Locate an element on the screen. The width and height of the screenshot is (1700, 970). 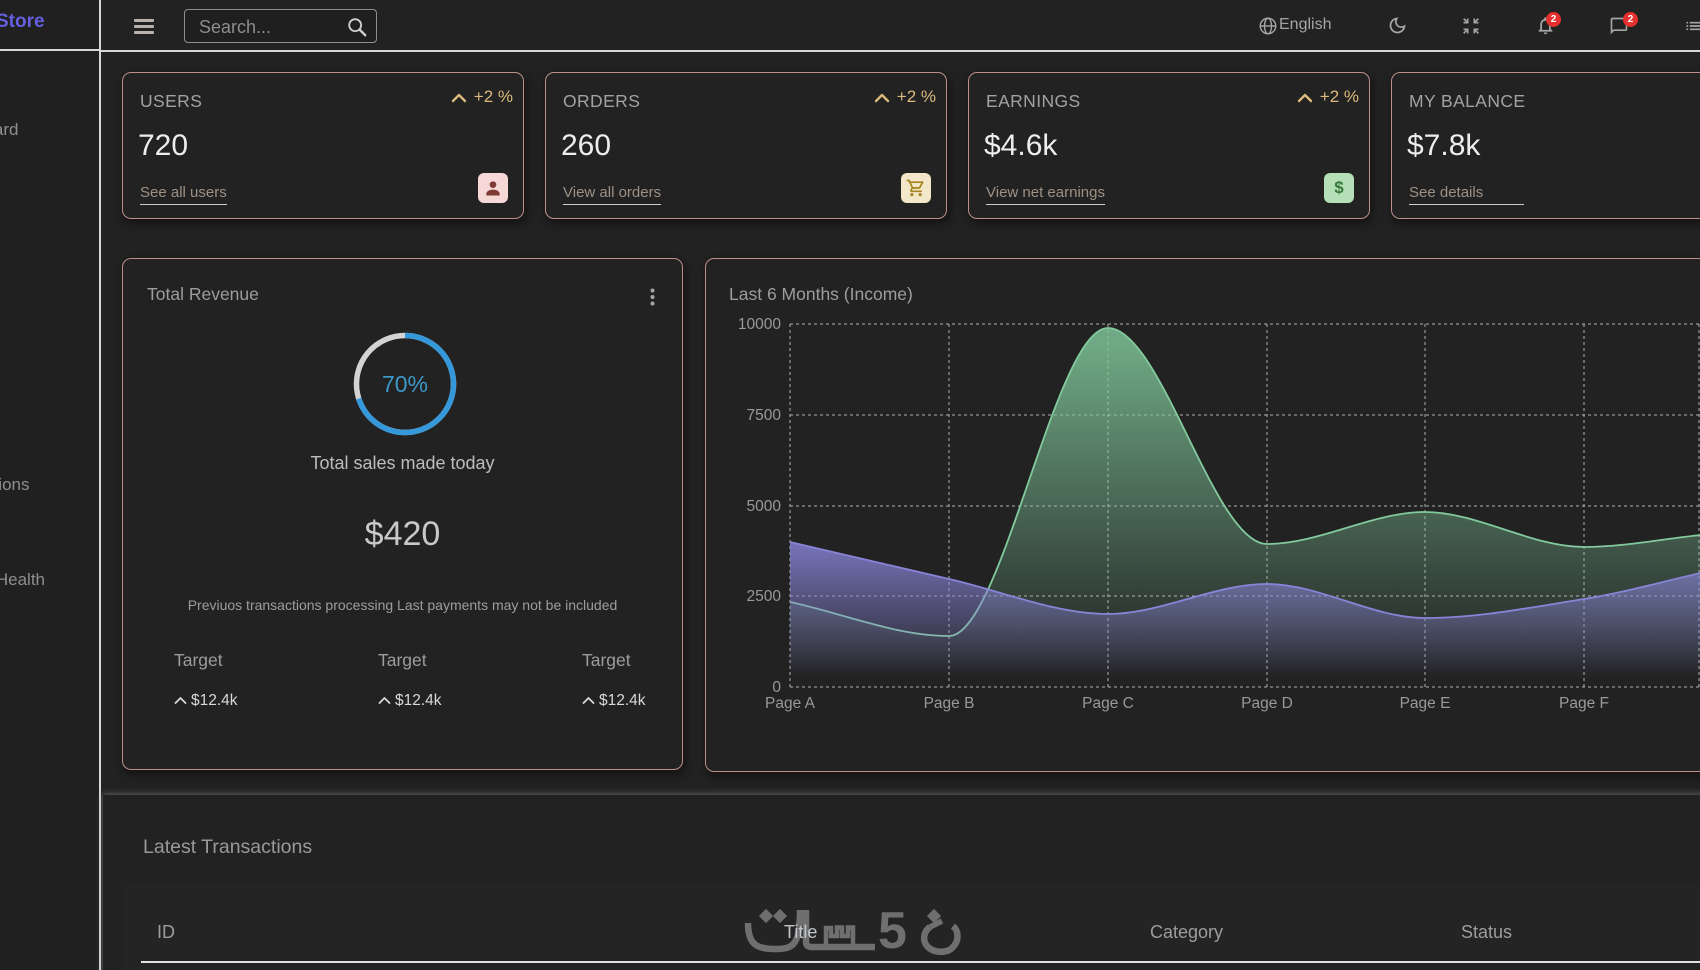
svg-text: Page B is located at coordinates (949, 703).